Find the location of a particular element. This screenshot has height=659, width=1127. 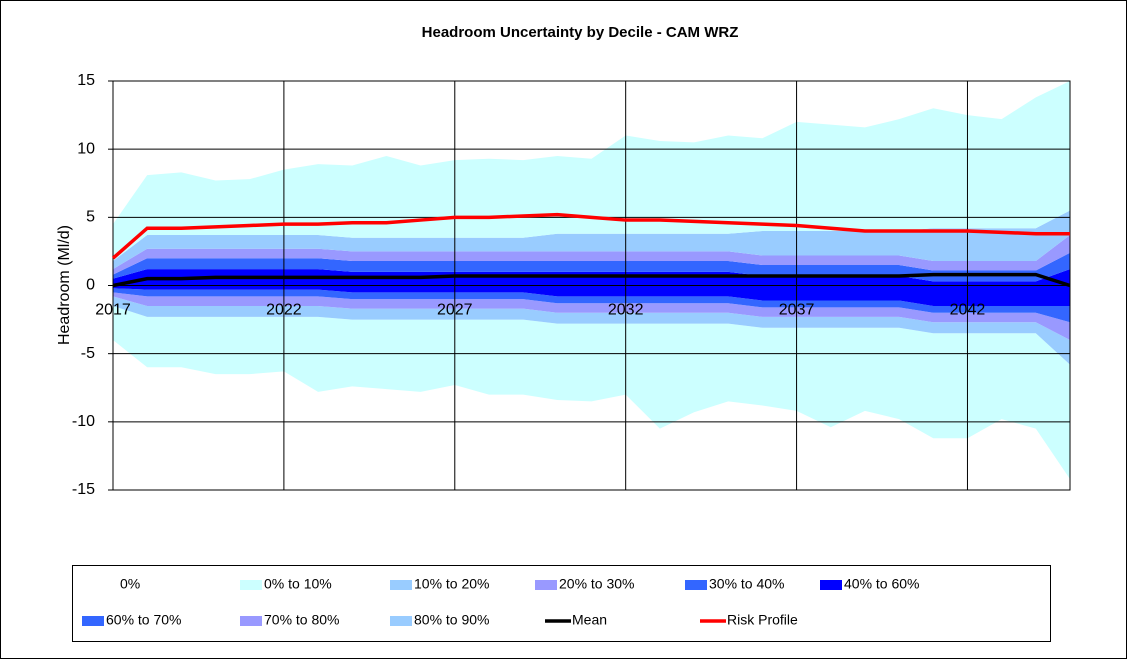

y-tick-label: 0 is located at coordinates (90, 285).